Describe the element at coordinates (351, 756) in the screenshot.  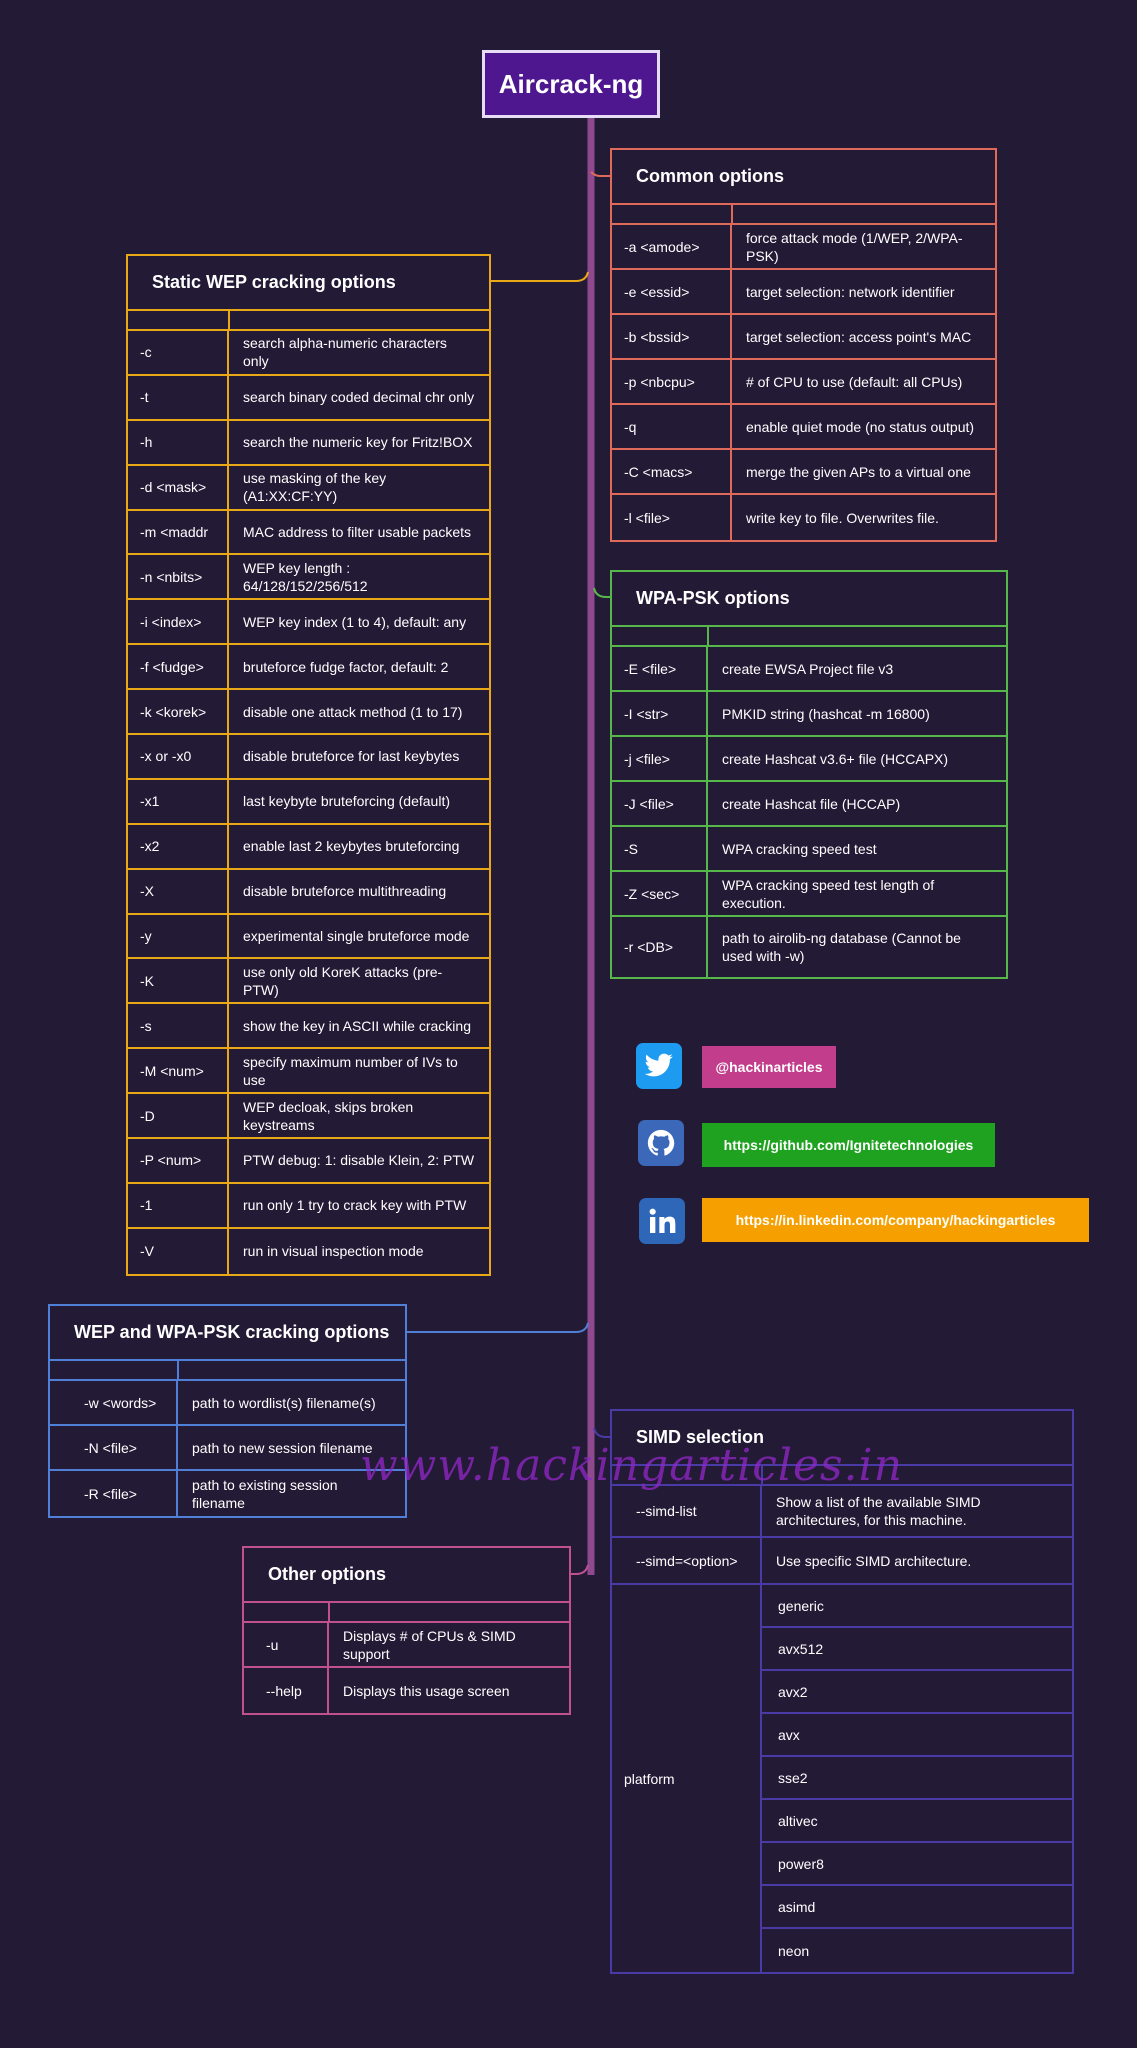
I see `option-description: disable bruteforce for last keybytes` at that location.